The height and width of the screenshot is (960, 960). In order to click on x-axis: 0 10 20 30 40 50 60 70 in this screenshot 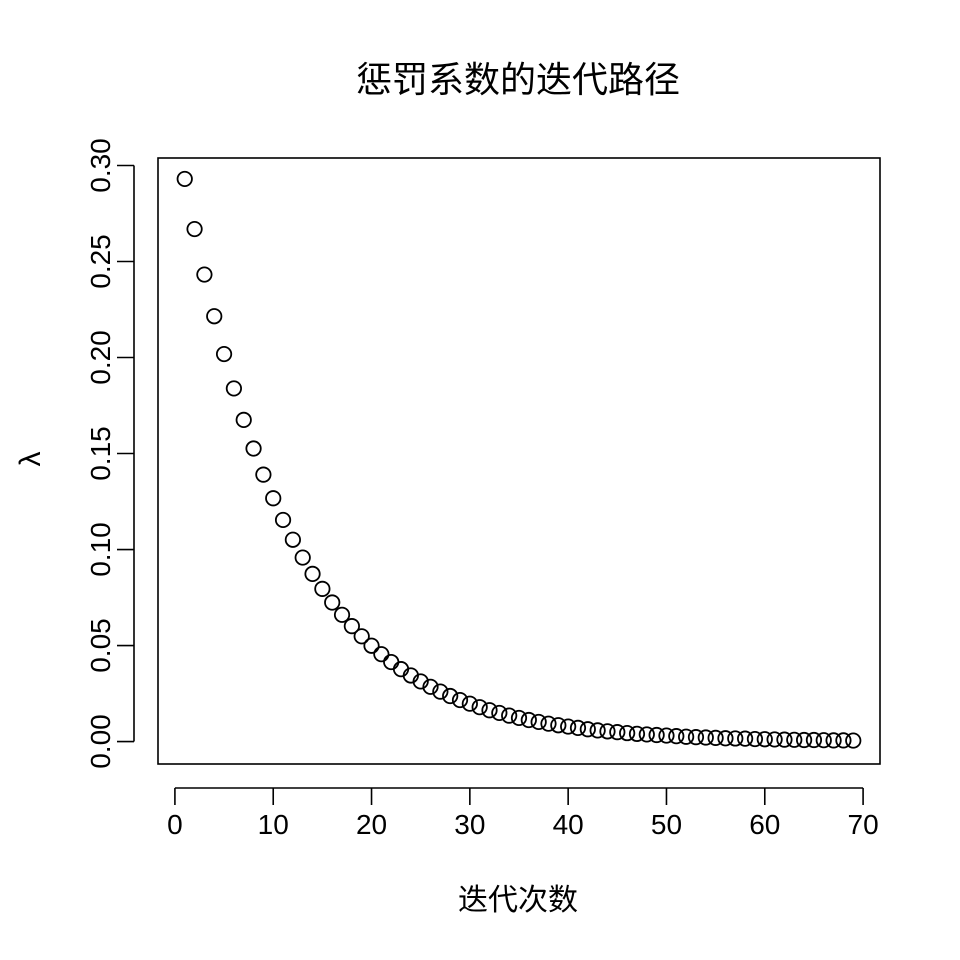, I will do `click(523, 813)`.